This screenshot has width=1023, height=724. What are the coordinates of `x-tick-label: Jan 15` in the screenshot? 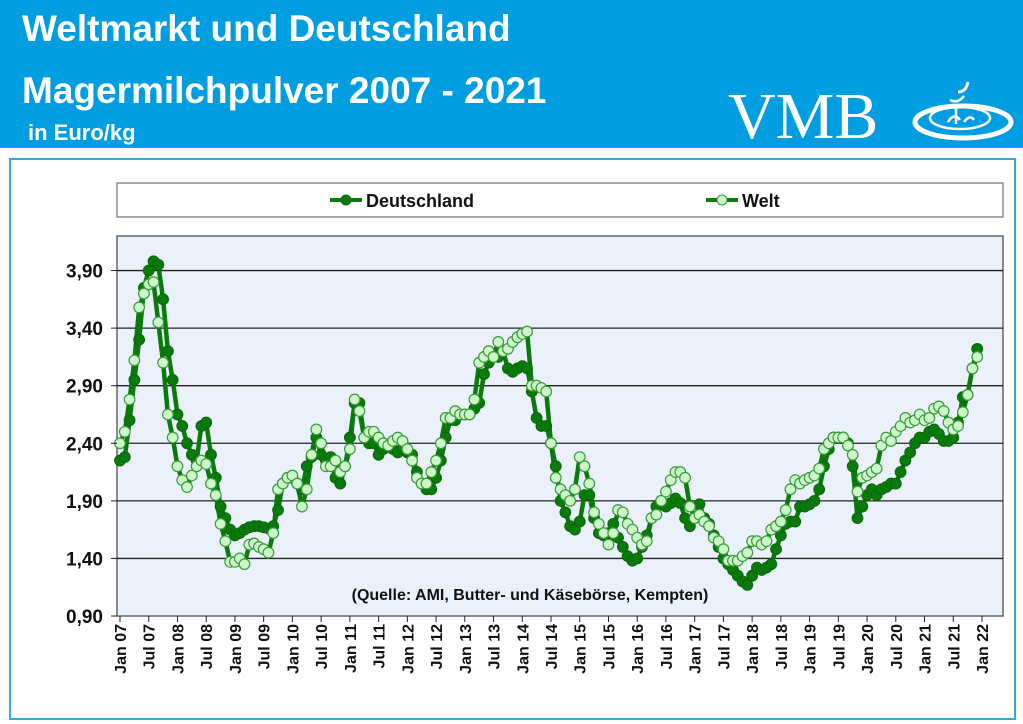 It's located at (581, 649).